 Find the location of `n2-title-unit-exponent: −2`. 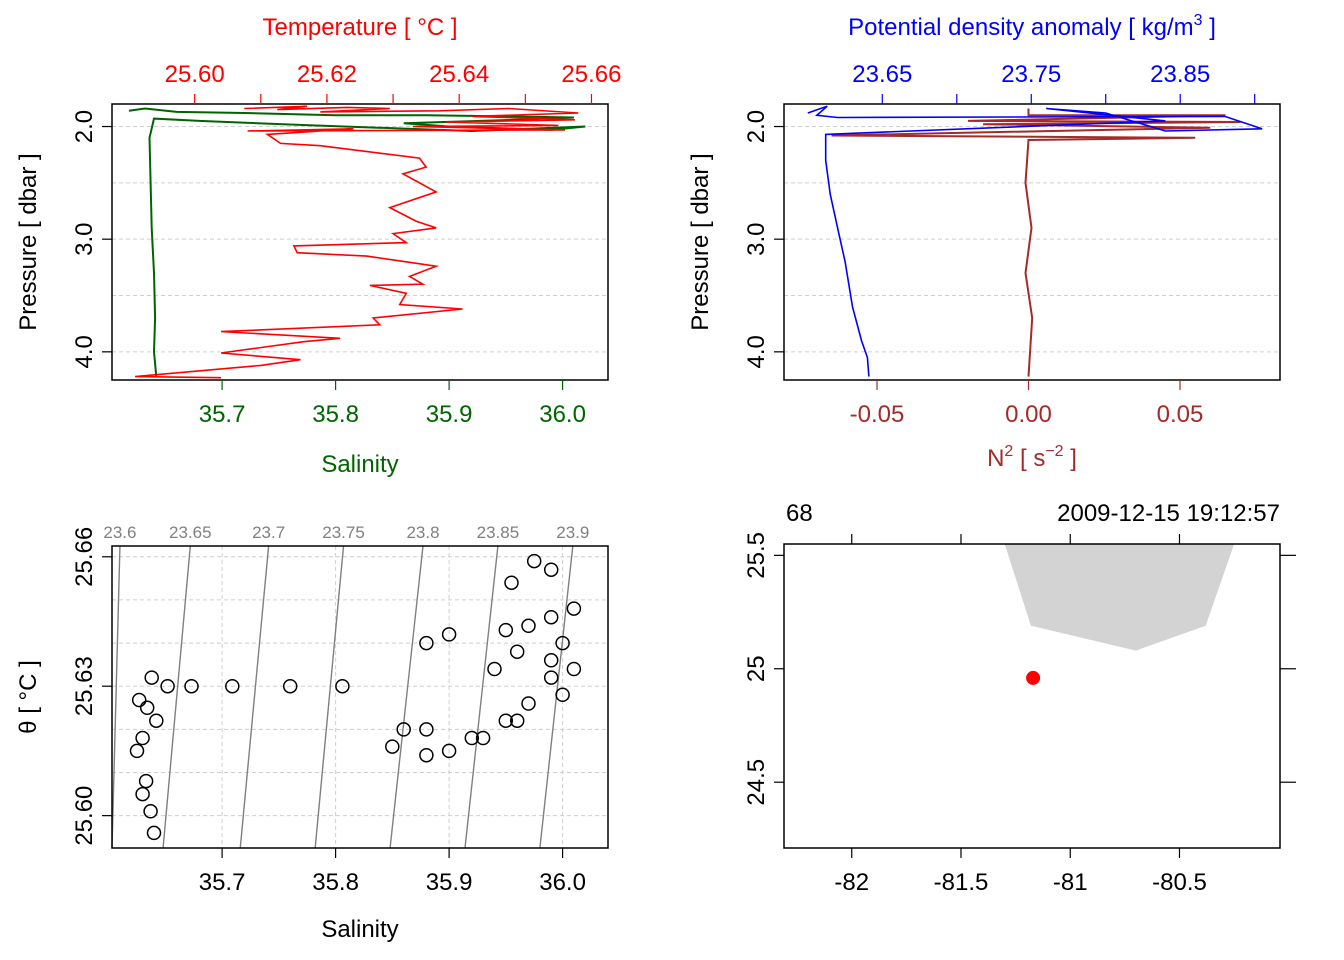

n2-title-unit-exponent: −2 is located at coordinates (1054, 451).